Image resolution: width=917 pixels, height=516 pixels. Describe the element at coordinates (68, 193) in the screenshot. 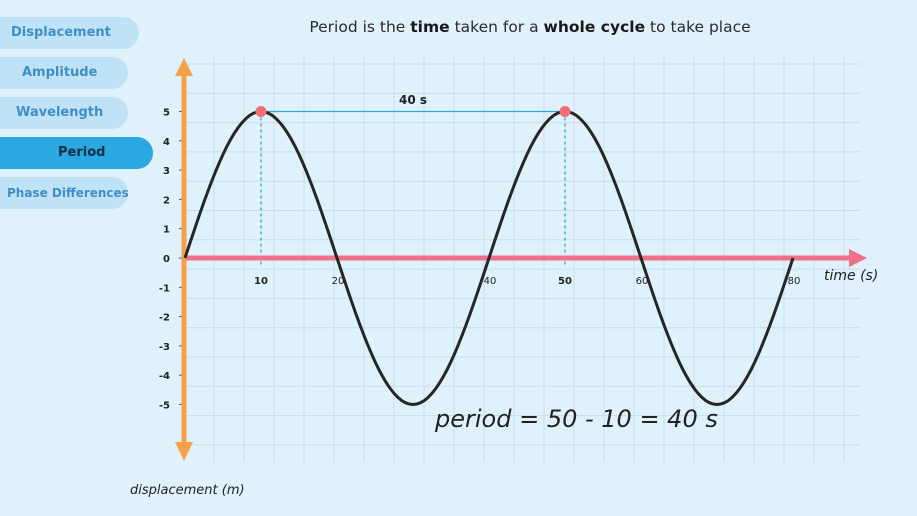

I see `tab-phase-differences-label: Phase Differences` at that location.